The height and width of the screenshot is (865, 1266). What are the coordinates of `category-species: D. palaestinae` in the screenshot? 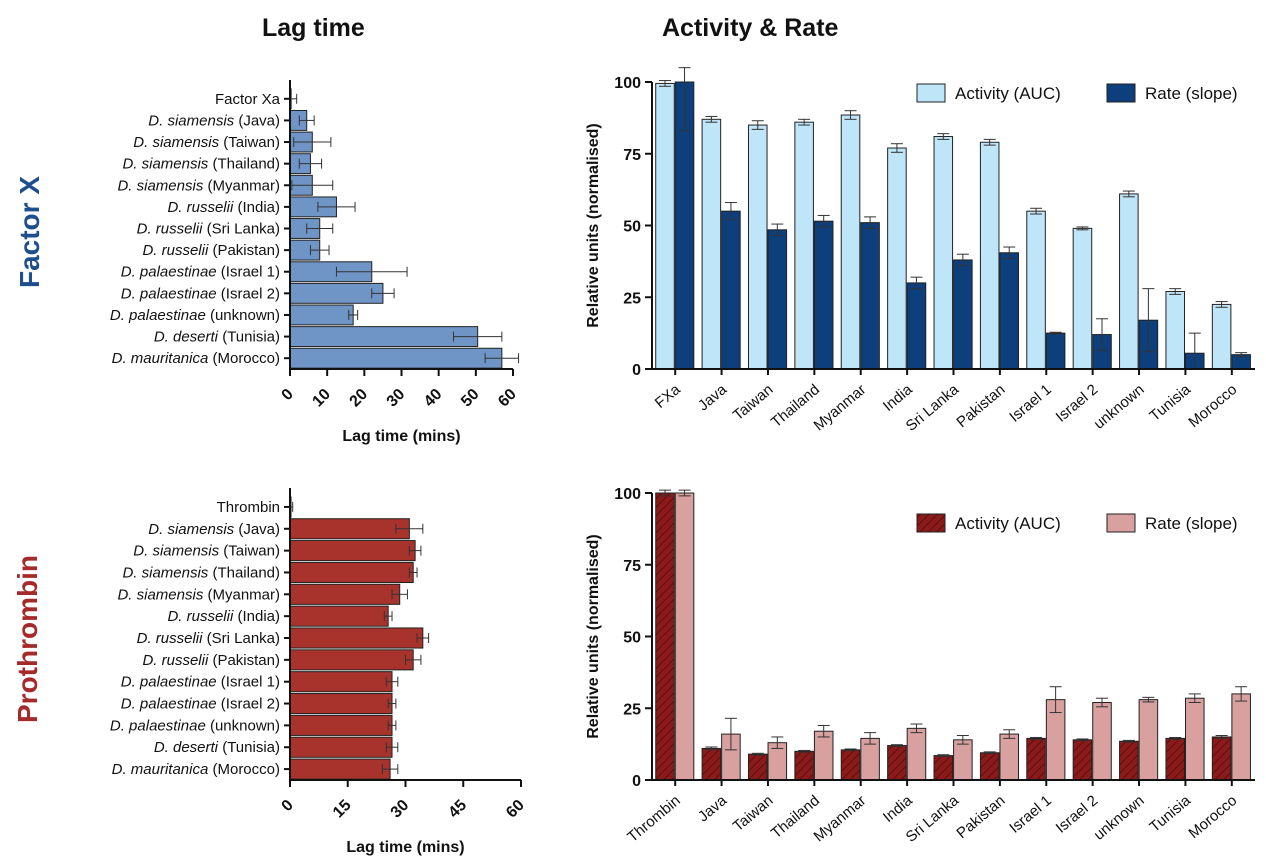 It's located at (169, 293).